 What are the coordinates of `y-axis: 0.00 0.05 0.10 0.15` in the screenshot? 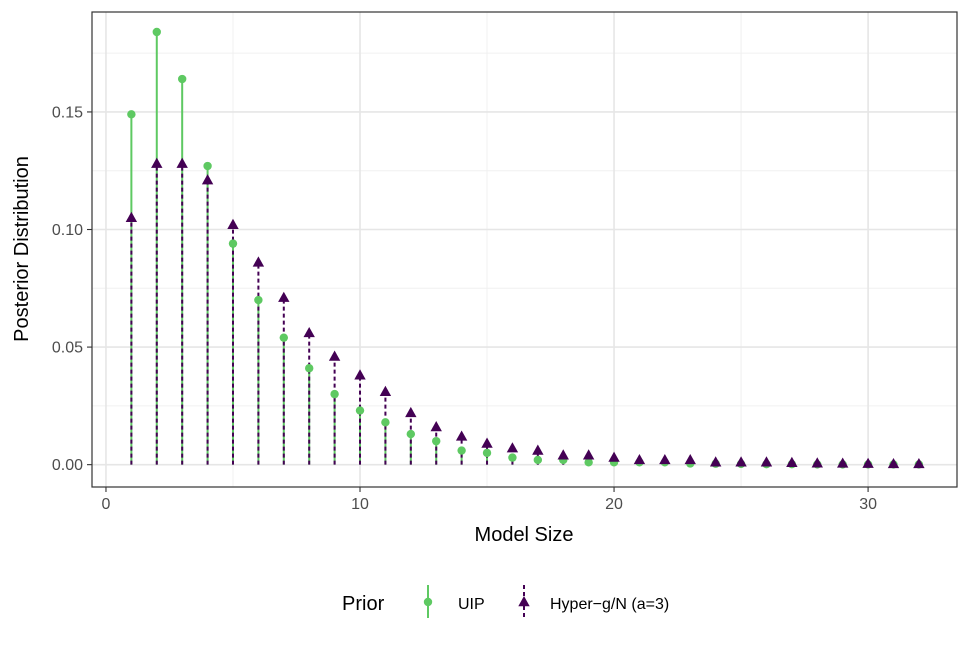 It's located at (72, 289).